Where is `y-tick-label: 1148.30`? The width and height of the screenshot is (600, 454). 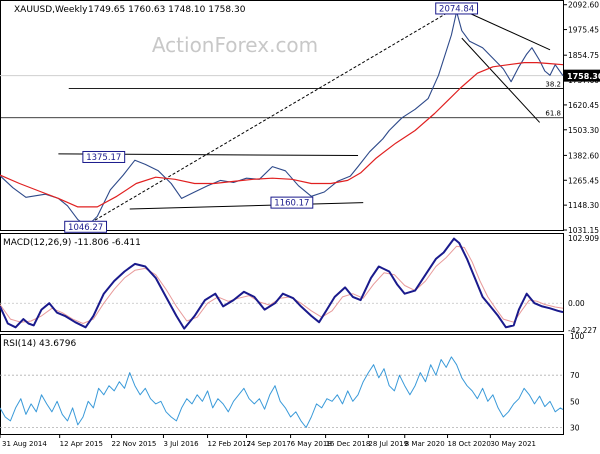 y-tick-label: 1148.30 is located at coordinates (583, 205).